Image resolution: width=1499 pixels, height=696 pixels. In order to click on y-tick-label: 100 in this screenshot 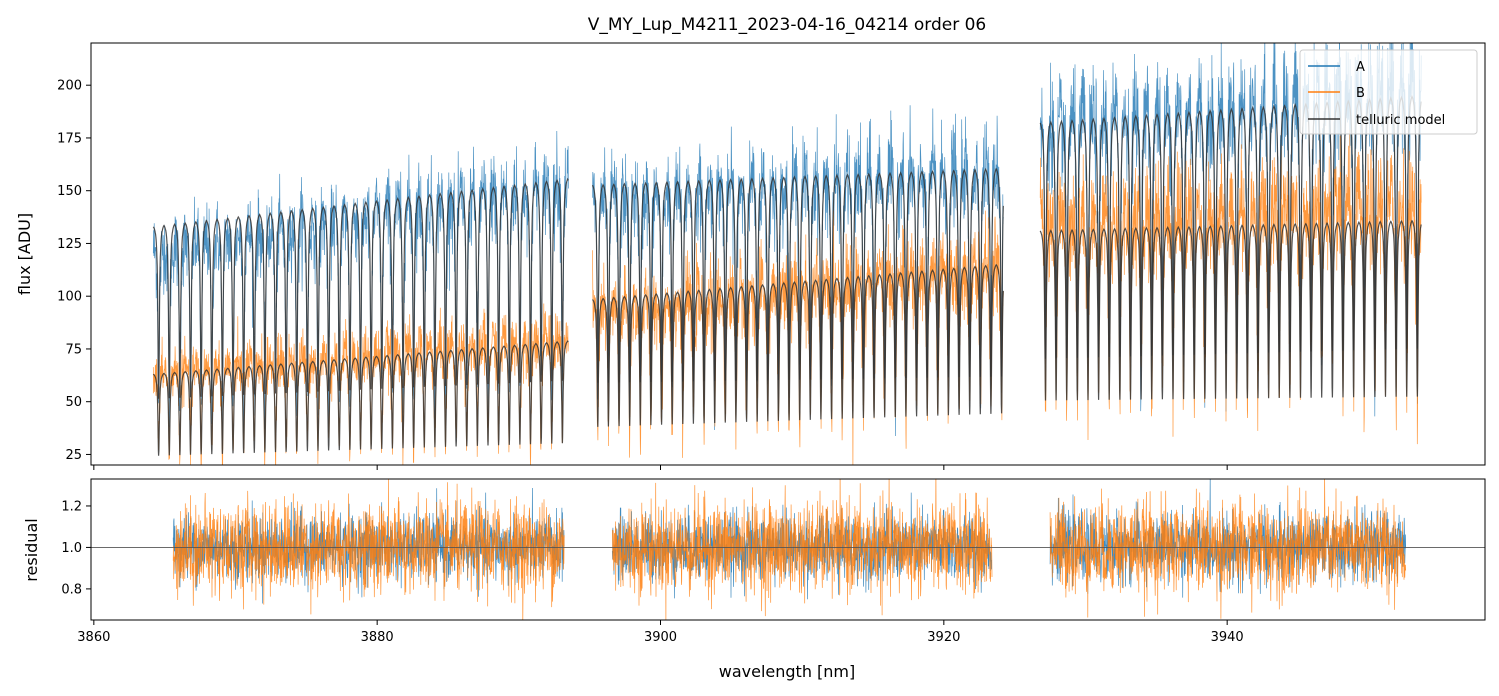, I will do `click(69, 297)`.